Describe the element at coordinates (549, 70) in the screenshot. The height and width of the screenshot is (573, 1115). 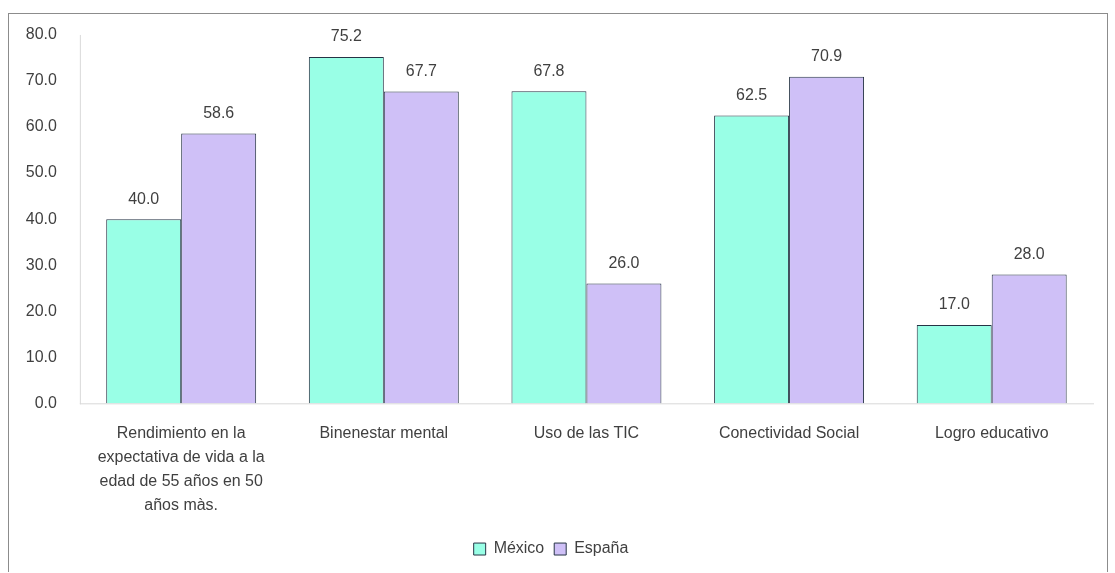
I see `data-label: 67.8` at that location.